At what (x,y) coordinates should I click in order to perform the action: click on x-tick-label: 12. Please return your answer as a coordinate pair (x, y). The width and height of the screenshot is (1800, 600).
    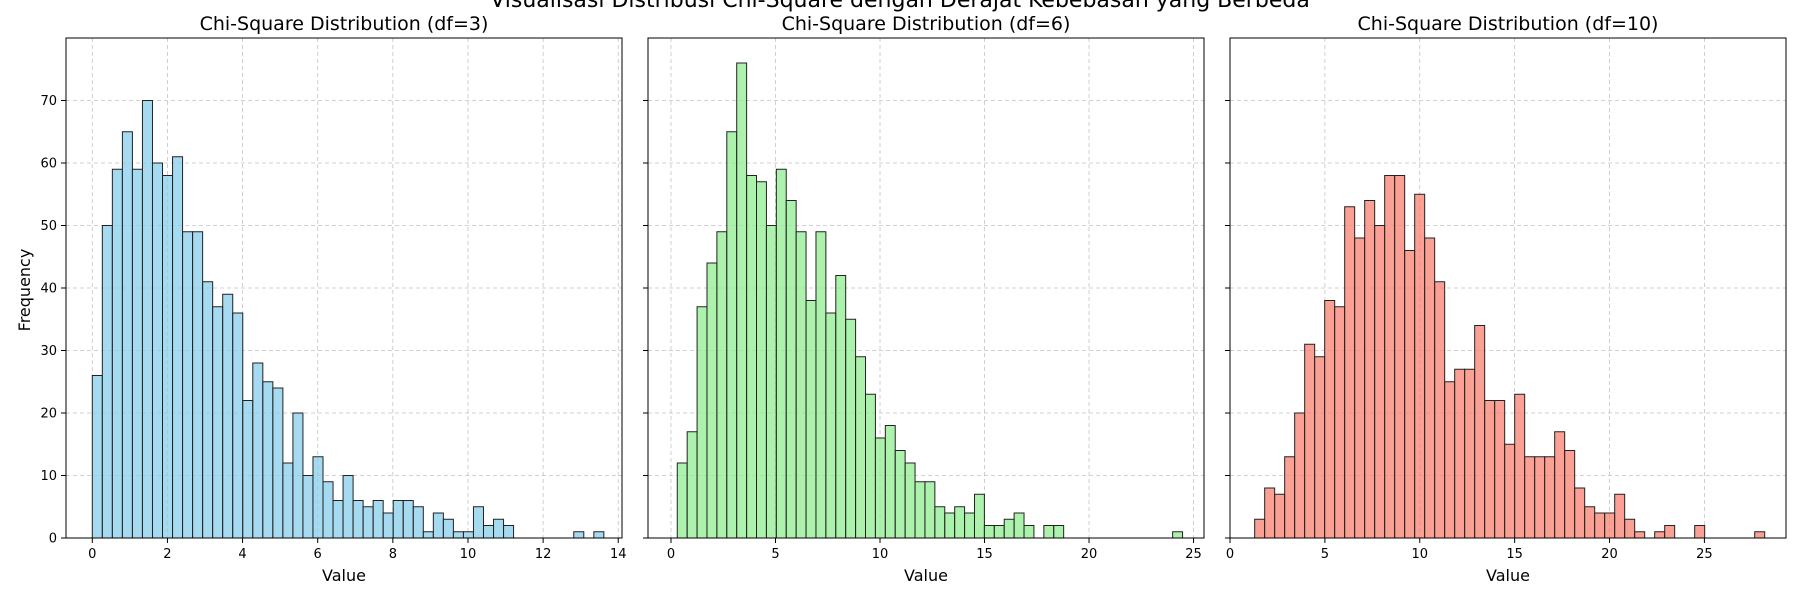
    Looking at the image, I should click on (543, 554).